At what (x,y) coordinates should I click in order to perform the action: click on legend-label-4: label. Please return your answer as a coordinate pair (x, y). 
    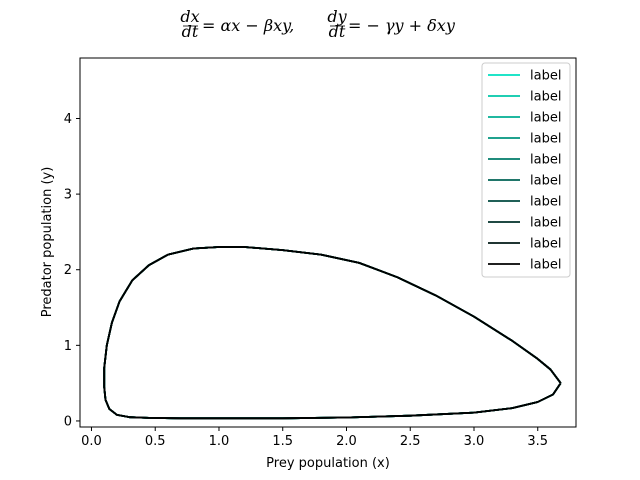
    Looking at the image, I should click on (545, 139).